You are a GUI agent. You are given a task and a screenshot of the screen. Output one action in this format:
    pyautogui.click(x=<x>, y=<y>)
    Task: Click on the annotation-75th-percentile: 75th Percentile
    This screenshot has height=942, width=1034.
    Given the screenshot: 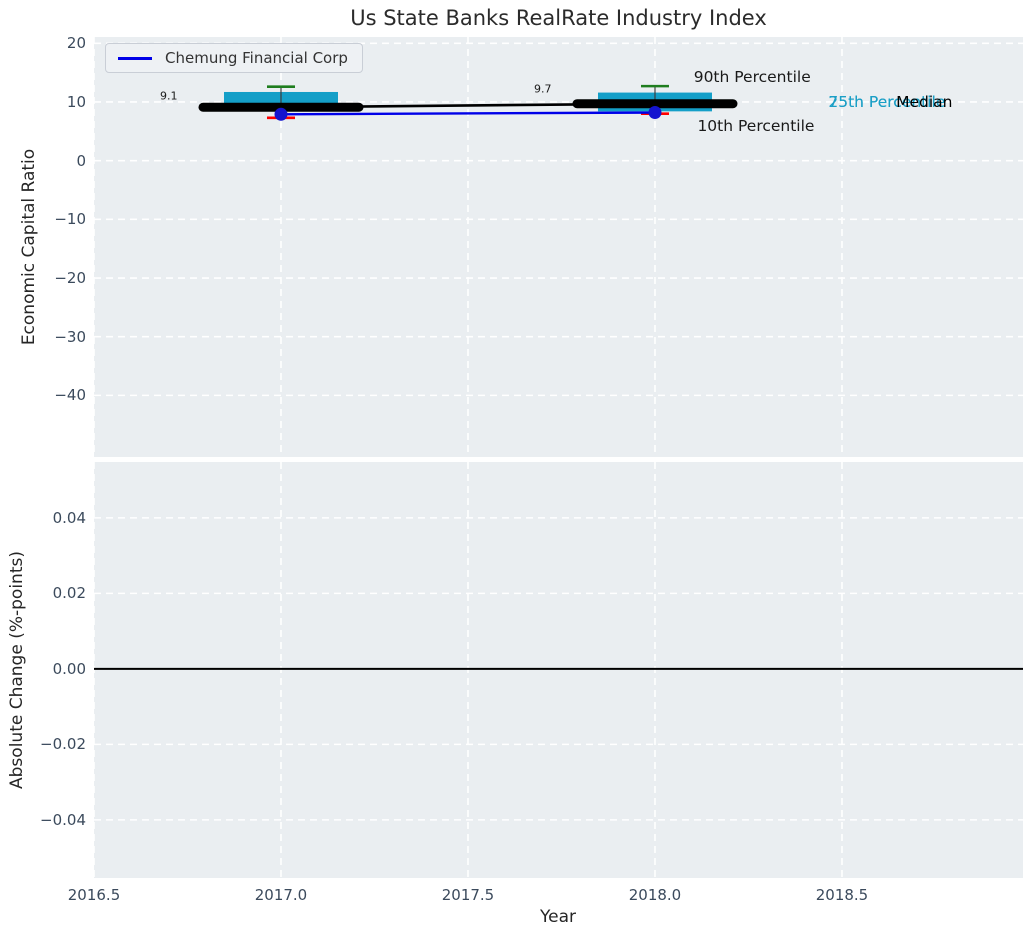 What is the action you would take?
    pyautogui.click(x=887, y=101)
    